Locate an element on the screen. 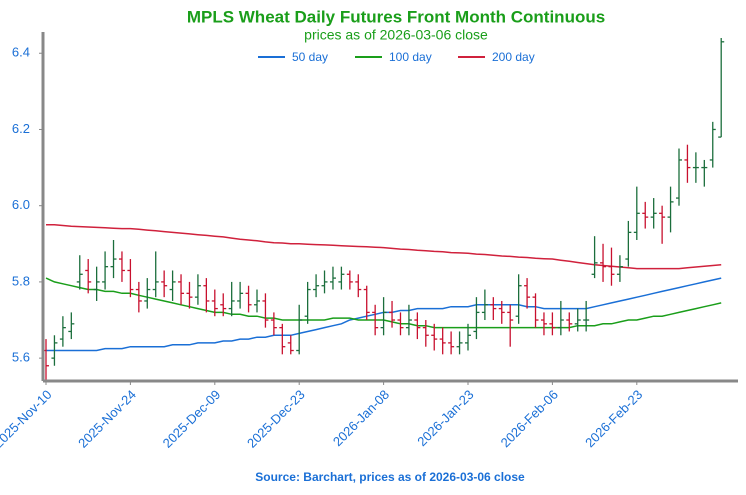  x-tick-label: 2025-Nov-24 is located at coordinates (107, 419).